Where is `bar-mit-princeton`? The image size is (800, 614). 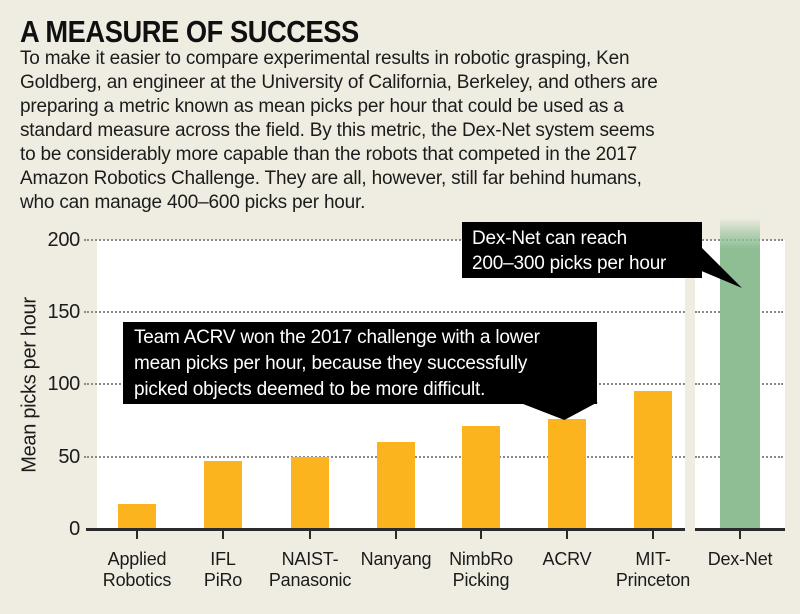
bar-mit-princeton is located at coordinates (653, 460).